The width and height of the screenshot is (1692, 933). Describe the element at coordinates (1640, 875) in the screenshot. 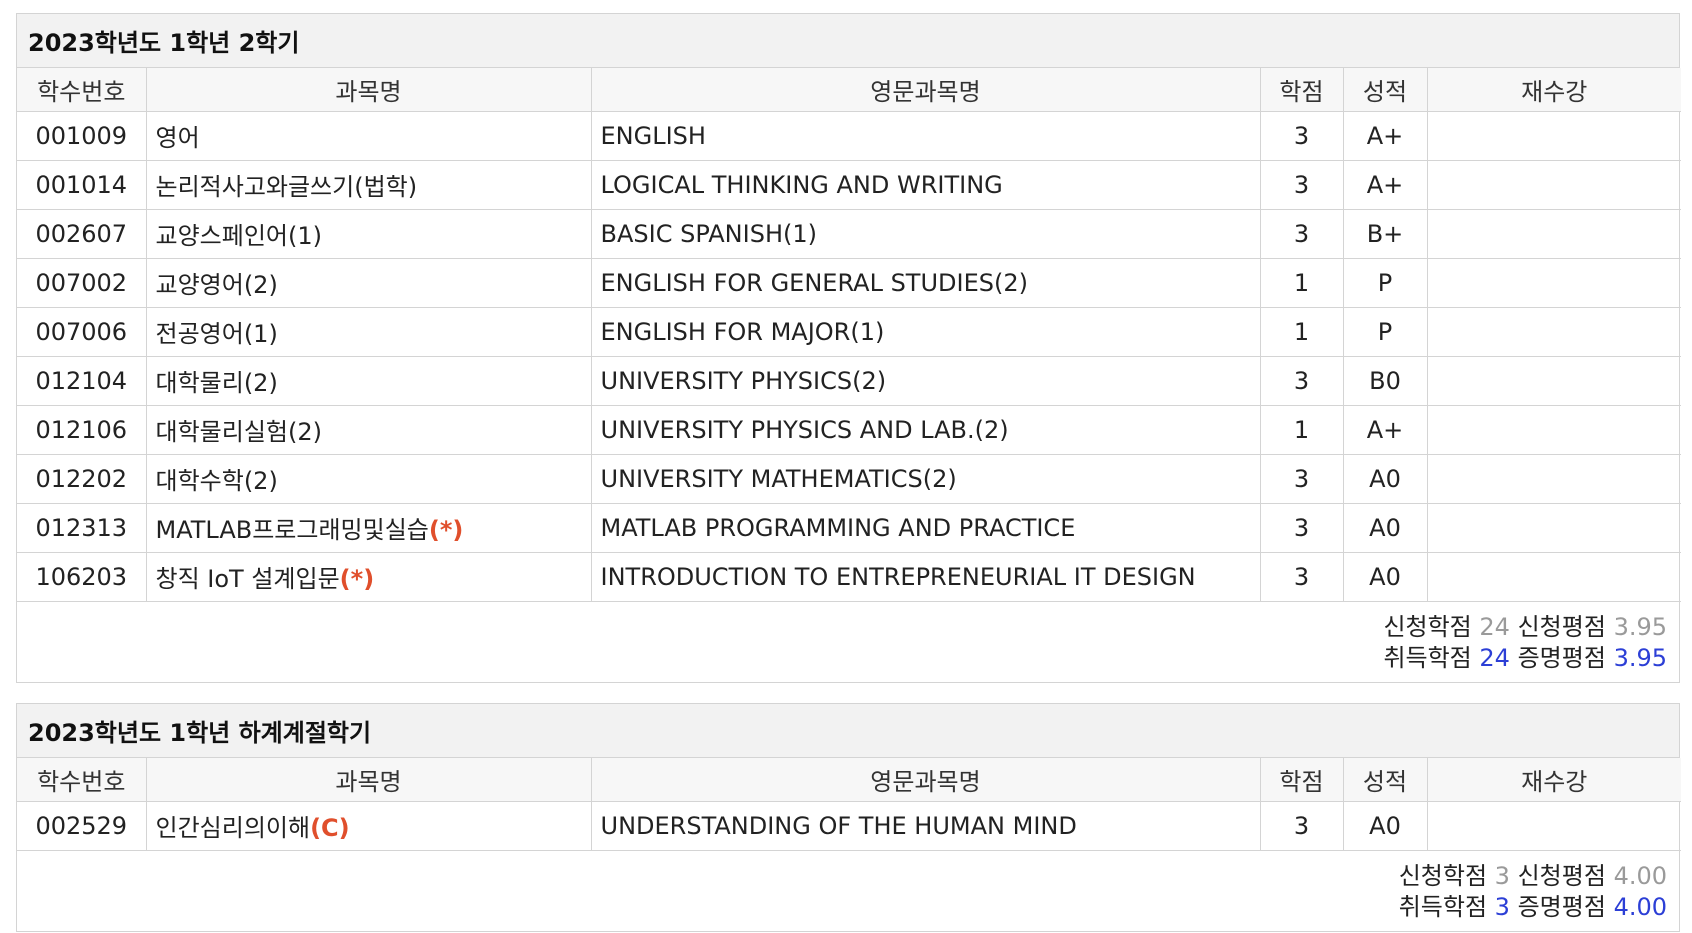

I see `applied-gpa-value: 4.00` at that location.